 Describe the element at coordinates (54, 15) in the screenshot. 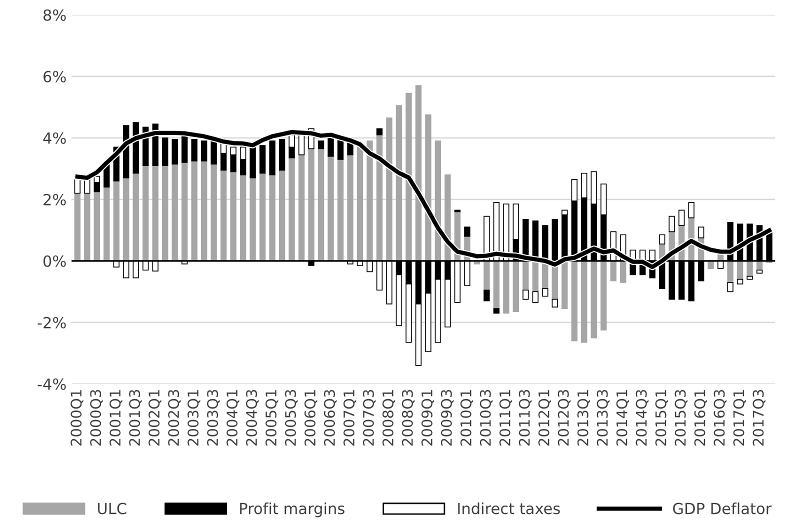

I see `y-tick-label: 8%` at that location.